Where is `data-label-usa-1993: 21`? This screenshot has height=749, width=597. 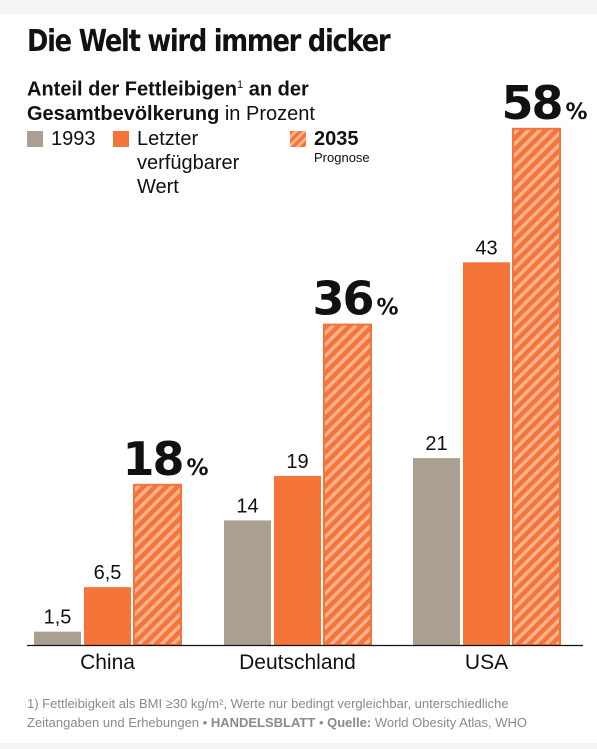 data-label-usa-1993: 21 is located at coordinates (436, 444).